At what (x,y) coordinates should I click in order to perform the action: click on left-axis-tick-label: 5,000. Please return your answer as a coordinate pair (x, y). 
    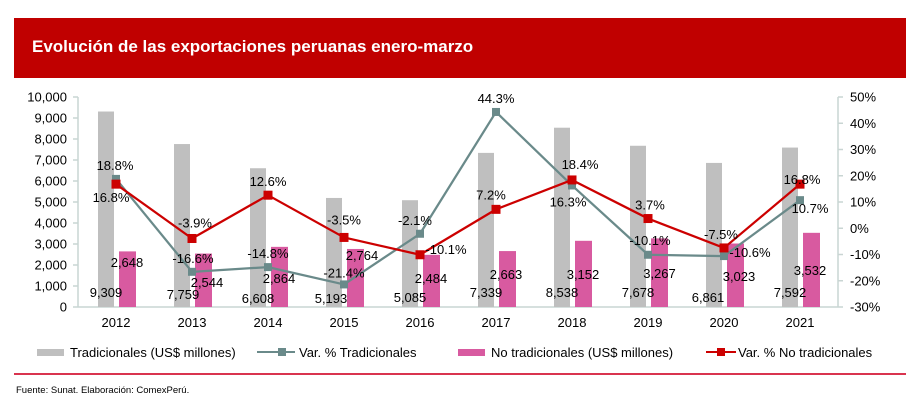
    Looking at the image, I should click on (50, 202).